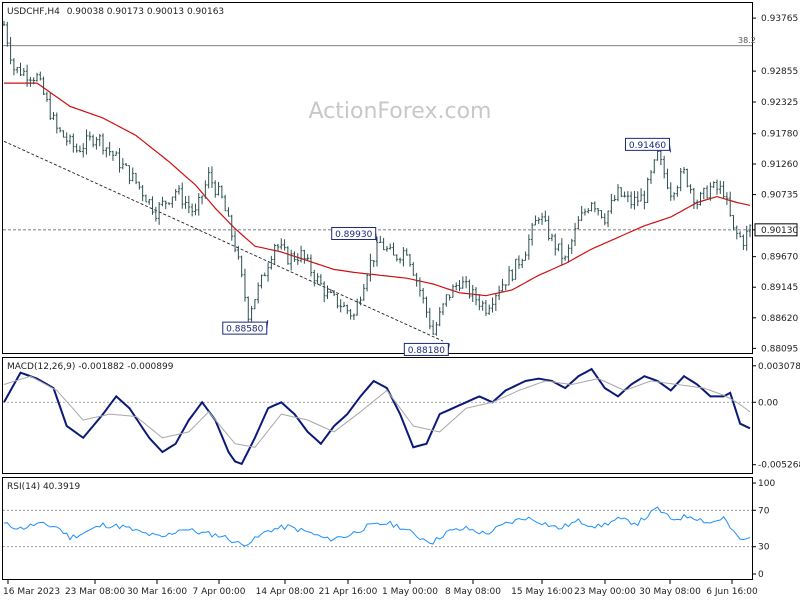  What do you see at coordinates (348, 592) in the screenshot?
I see `x-axis-label: 21 Apr 16:00` at bounding box center [348, 592].